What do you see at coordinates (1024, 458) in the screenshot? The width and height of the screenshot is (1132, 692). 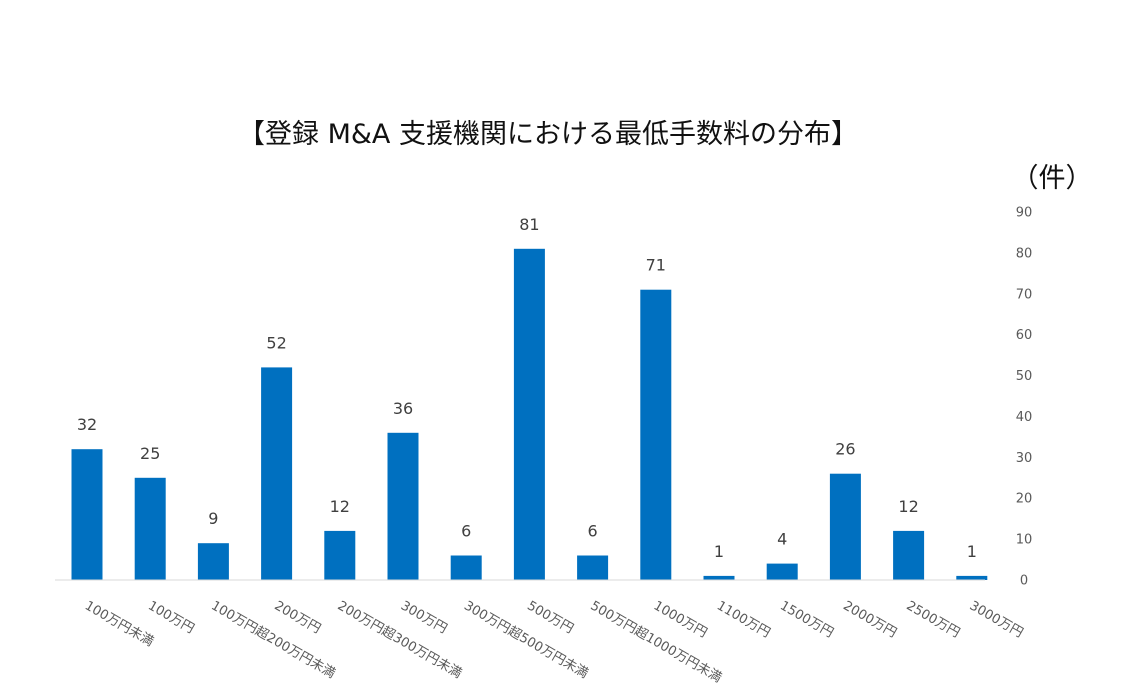 I see `y-tick-label-30: 30` at bounding box center [1024, 458].